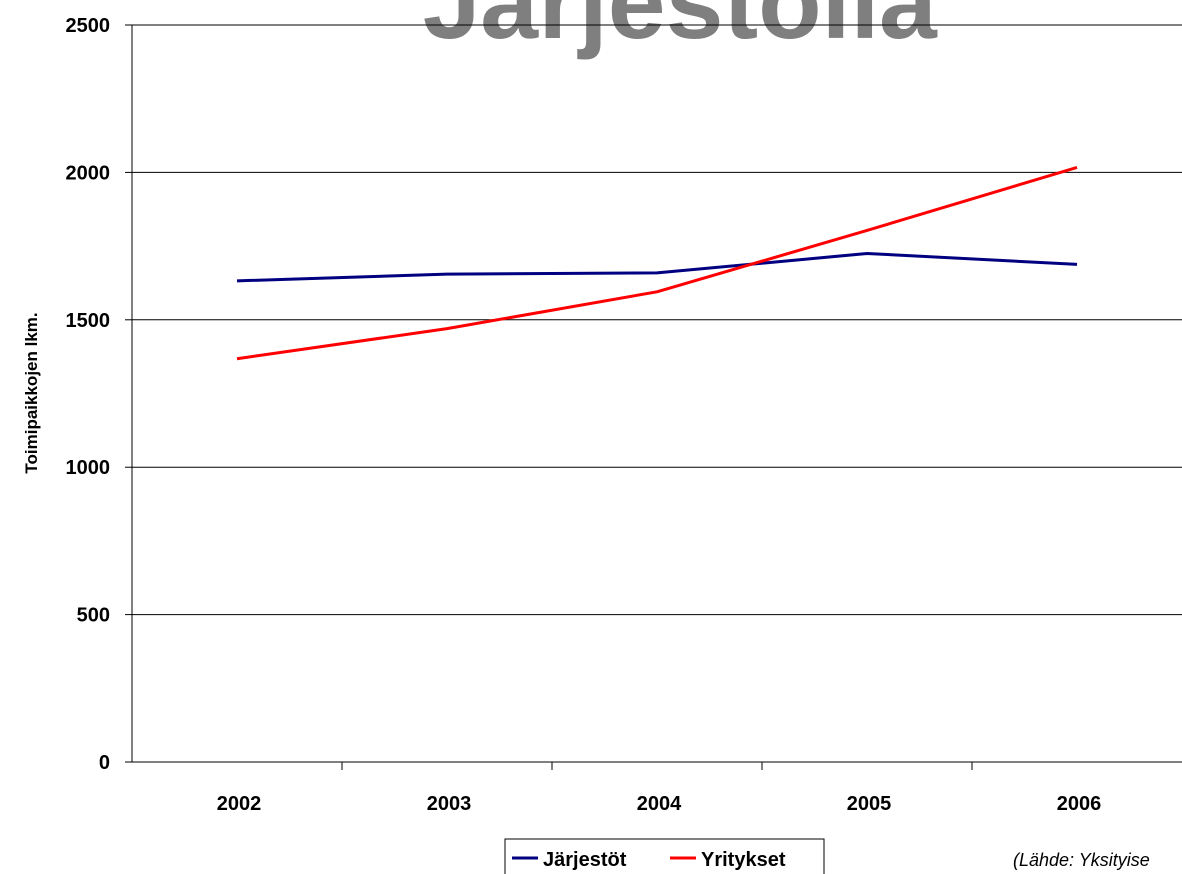  What do you see at coordinates (104, 763) in the screenshot?
I see `y-tick-label-0: 0` at bounding box center [104, 763].